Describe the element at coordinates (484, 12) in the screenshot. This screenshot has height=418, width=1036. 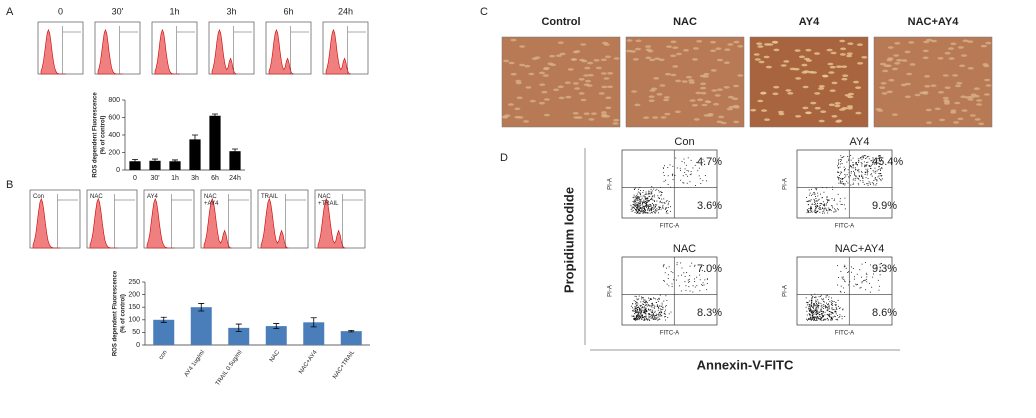
I see `panel-label: C` at that location.